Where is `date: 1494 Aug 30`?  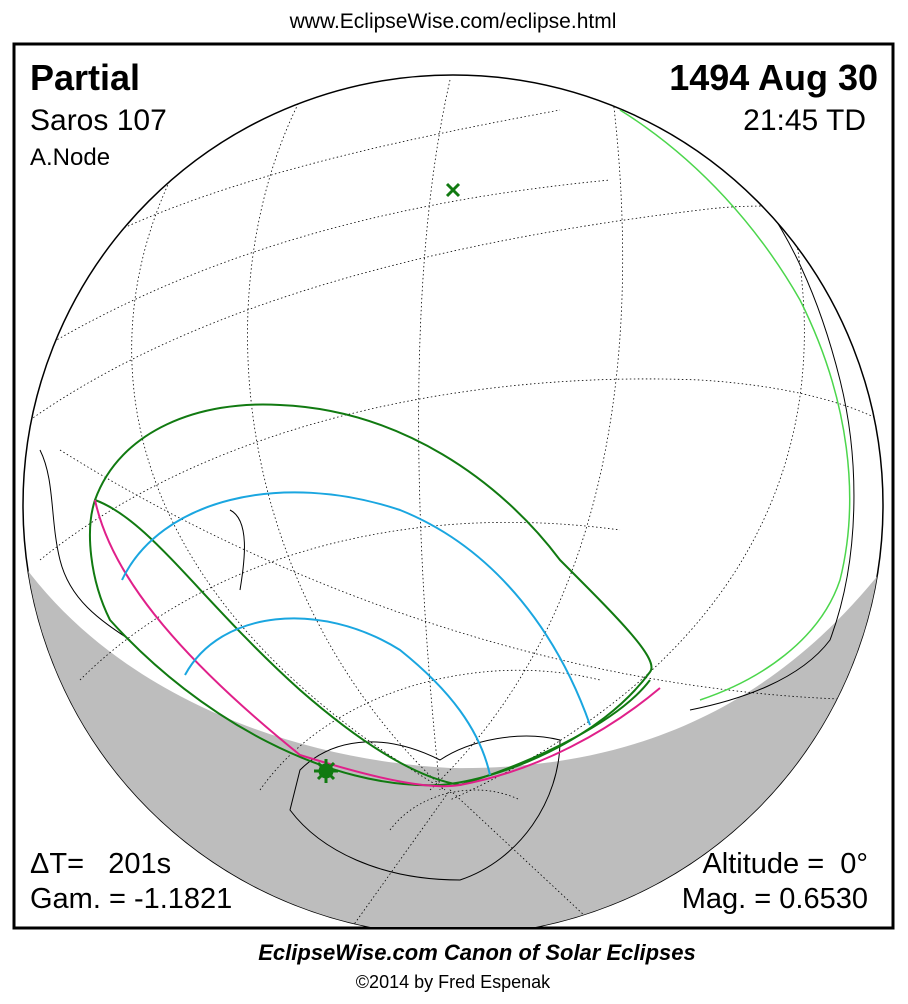 date: 1494 Aug 30 is located at coordinates (773, 77).